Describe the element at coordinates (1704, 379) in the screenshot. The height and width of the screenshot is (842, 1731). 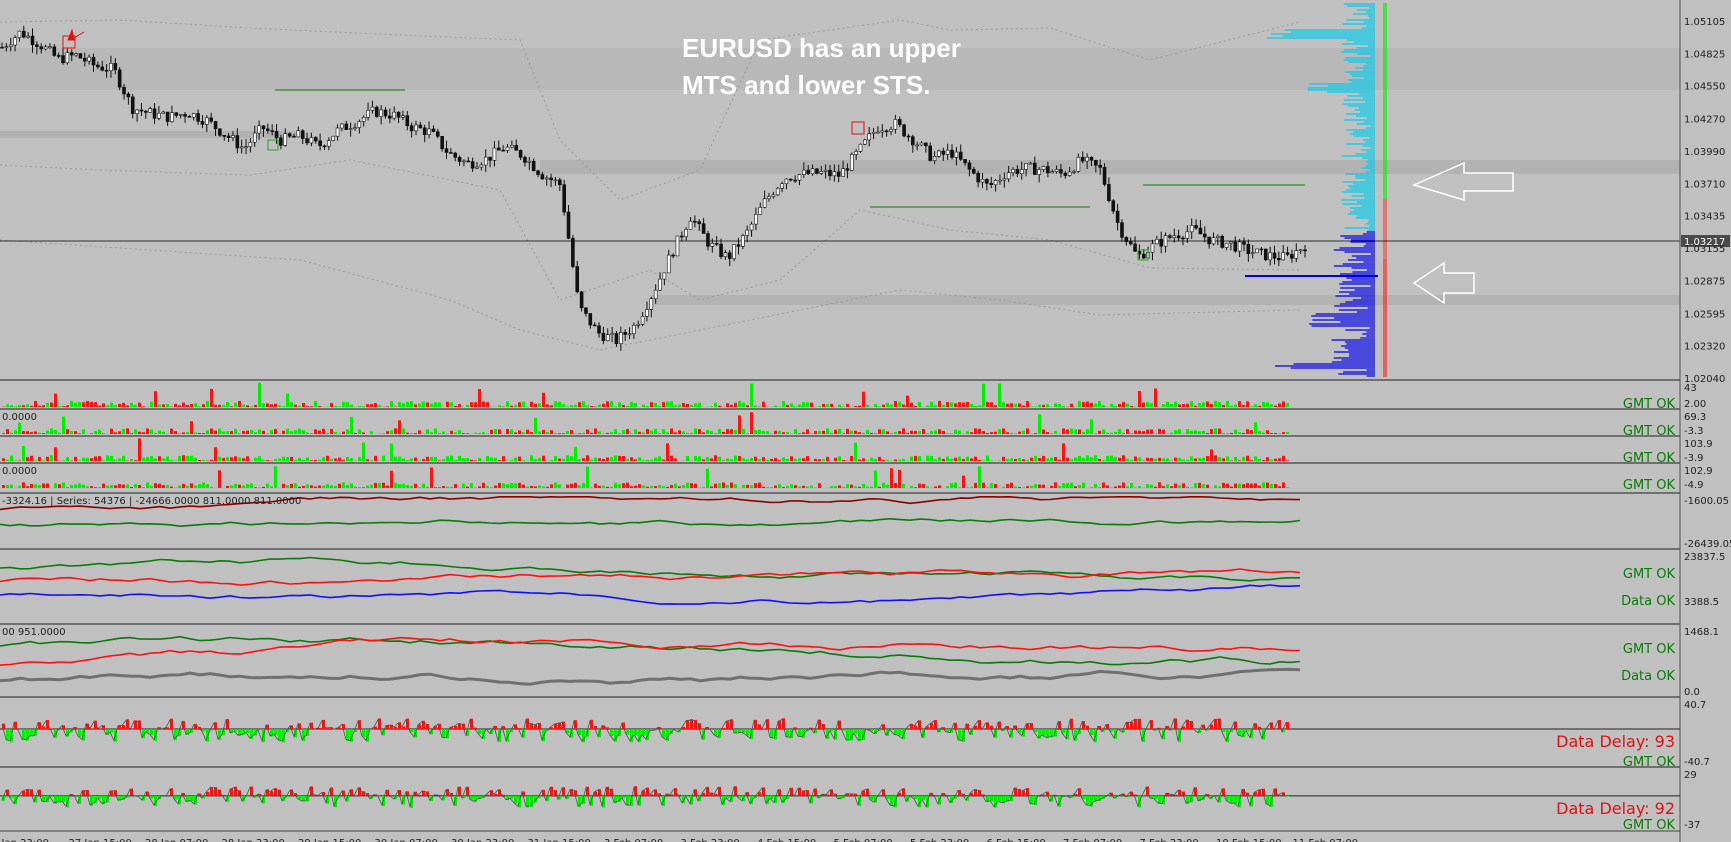
I see `price-tick-label: 1.02040` at that location.